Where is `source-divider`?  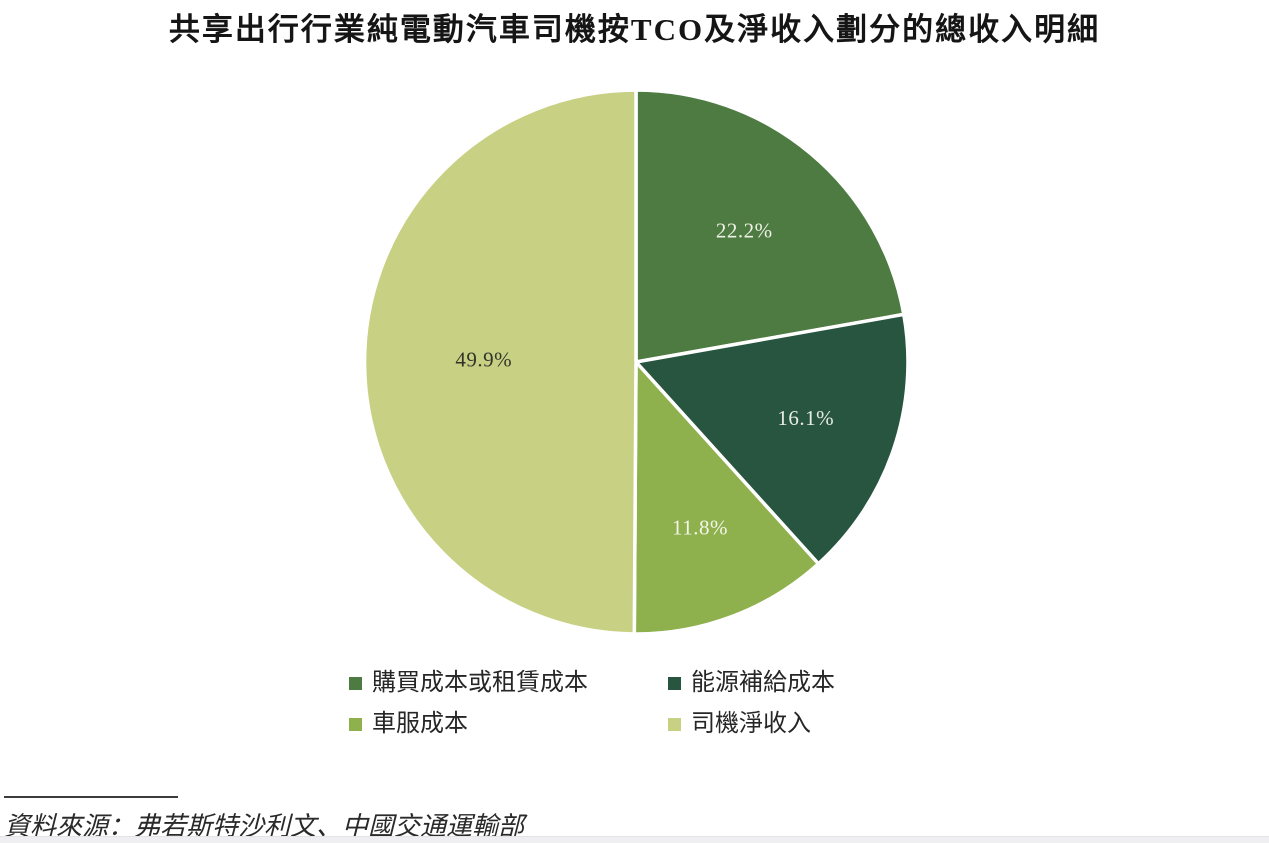
source-divider is located at coordinates (91, 797).